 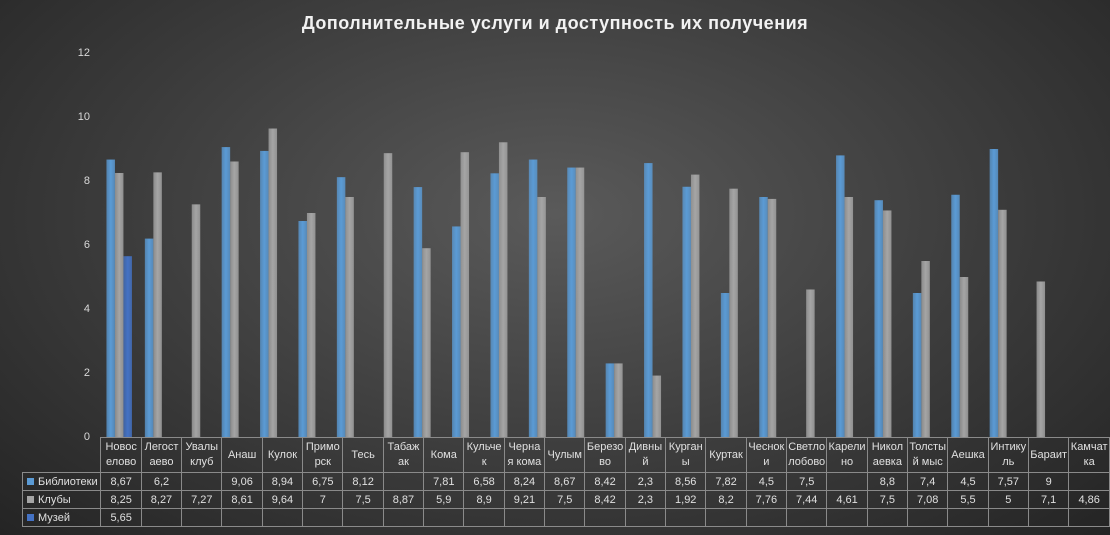 What do you see at coordinates (444, 455) in the screenshot?
I see `x-tick-label: Кома` at bounding box center [444, 455].